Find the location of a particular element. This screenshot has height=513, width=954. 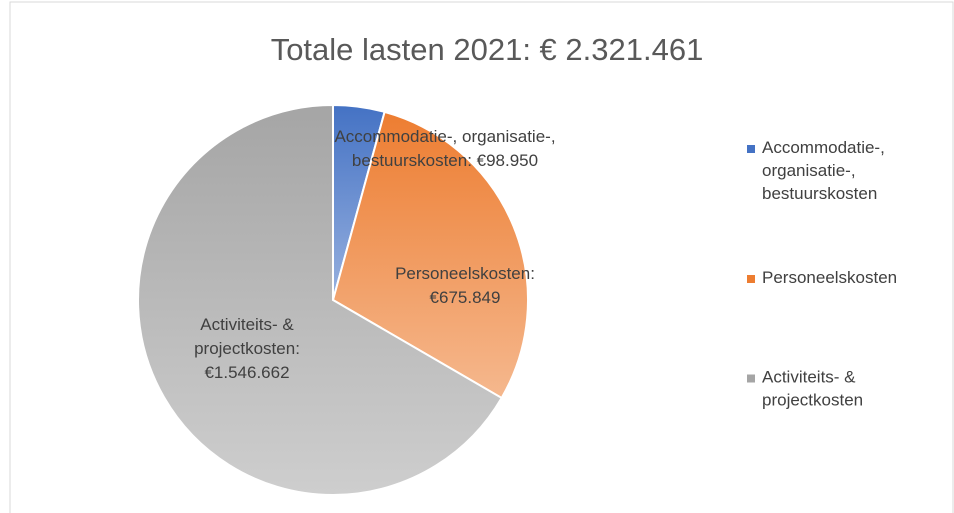

data-label: Personeelskosten: €675.849 is located at coordinates (465, 285).